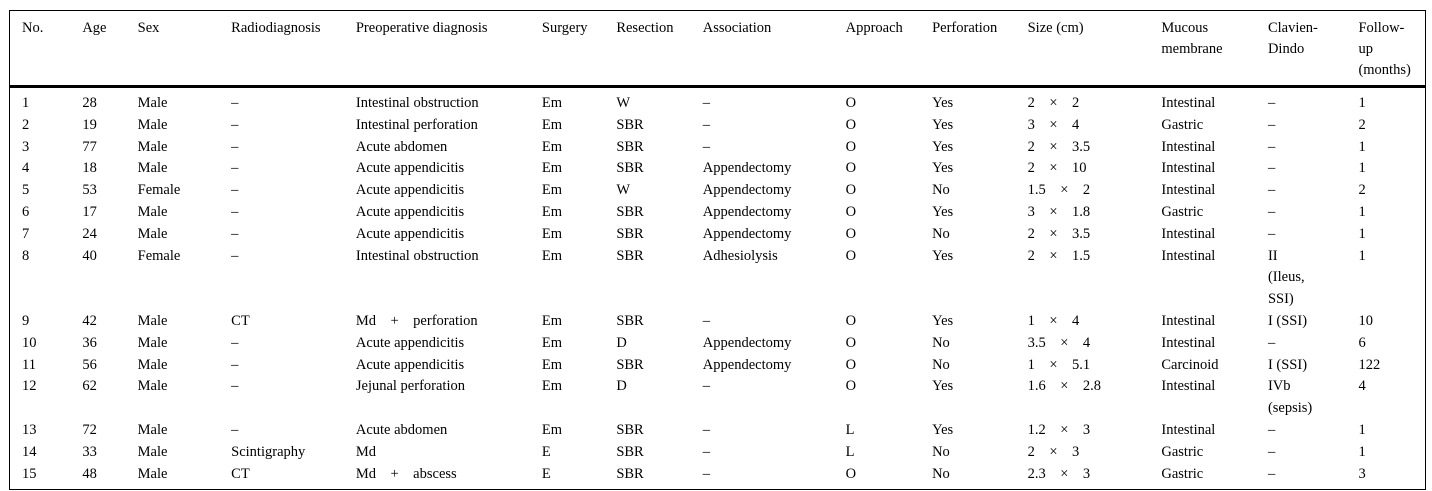 Image resolution: width=1432 pixels, height=491 pixels. Describe the element at coordinates (98, 49) in the screenshot. I see `column-header-age: Age` at that location.